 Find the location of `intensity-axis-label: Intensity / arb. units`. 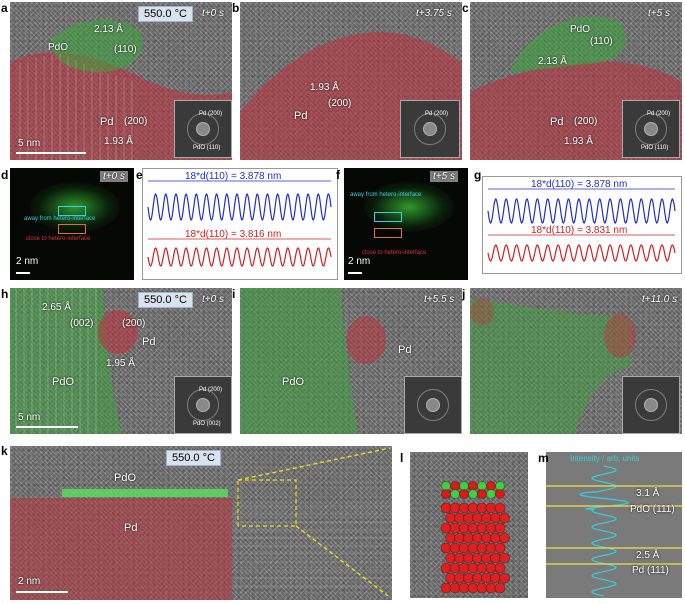

intensity-axis-label: Intensity / arb. units is located at coordinates (605, 458).